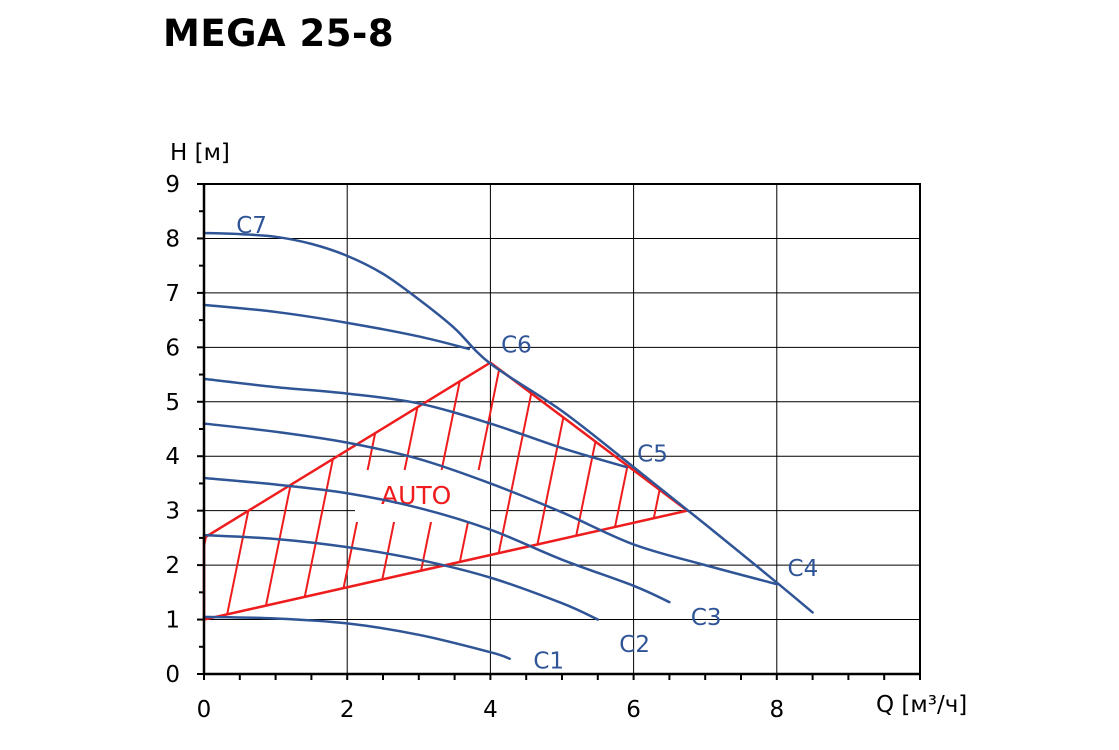 The image size is (1119, 750). Describe the element at coordinates (776, 710) in the screenshot. I see `x-tick-label: 8` at that location.